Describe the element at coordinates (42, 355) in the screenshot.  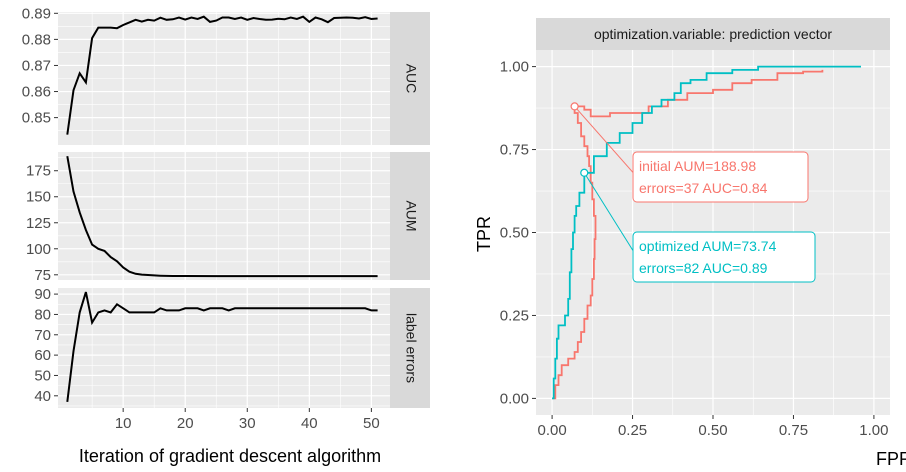
I see `y-tick-label: 60` at that location.